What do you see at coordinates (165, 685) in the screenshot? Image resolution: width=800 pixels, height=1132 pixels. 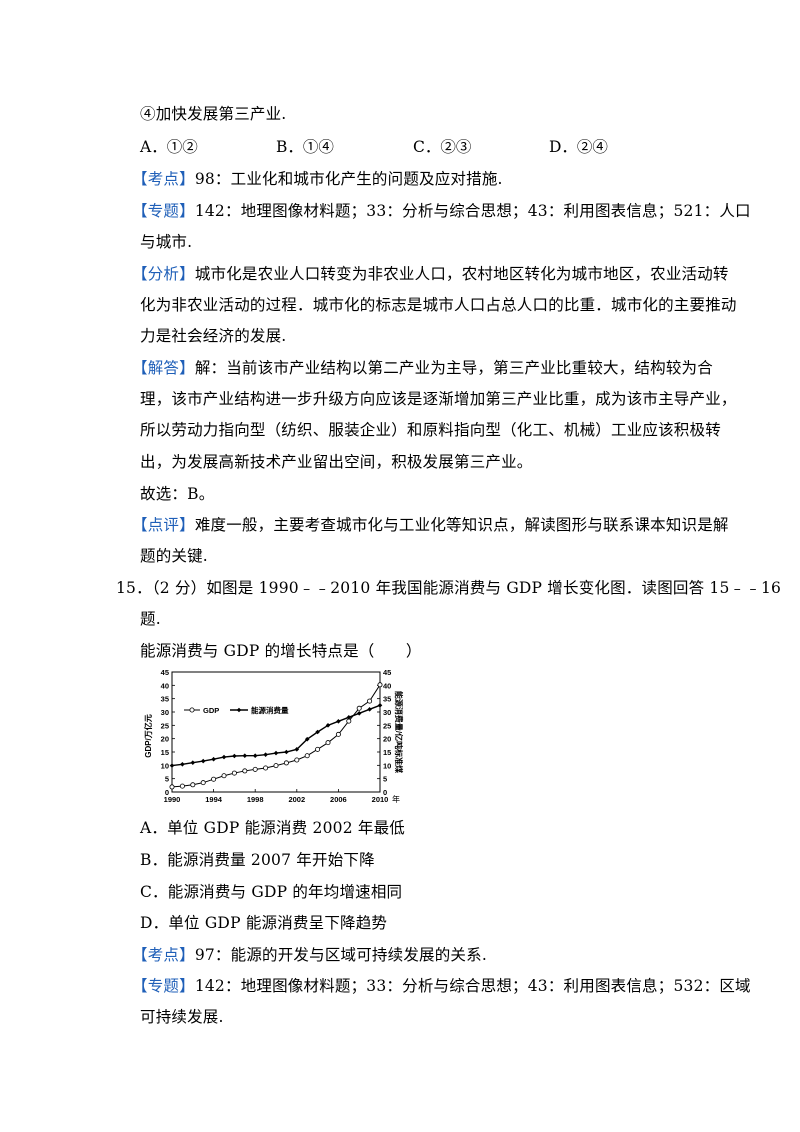 I see `y-left-tick-label: 40` at bounding box center [165, 685].